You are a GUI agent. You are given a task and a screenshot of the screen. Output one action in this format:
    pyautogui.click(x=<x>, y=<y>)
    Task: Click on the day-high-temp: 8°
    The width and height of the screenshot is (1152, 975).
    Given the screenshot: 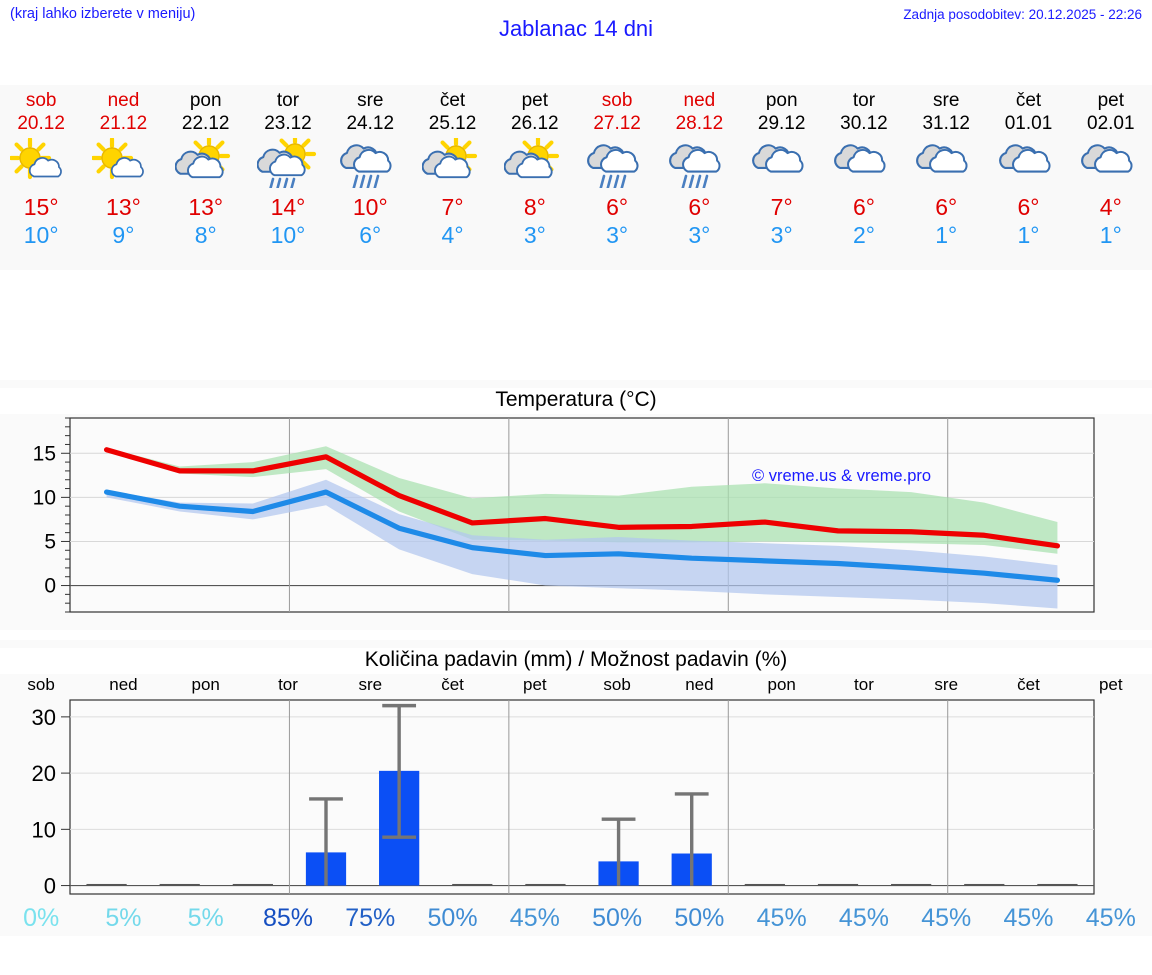 What is the action you would take?
    pyautogui.click(x=534, y=207)
    